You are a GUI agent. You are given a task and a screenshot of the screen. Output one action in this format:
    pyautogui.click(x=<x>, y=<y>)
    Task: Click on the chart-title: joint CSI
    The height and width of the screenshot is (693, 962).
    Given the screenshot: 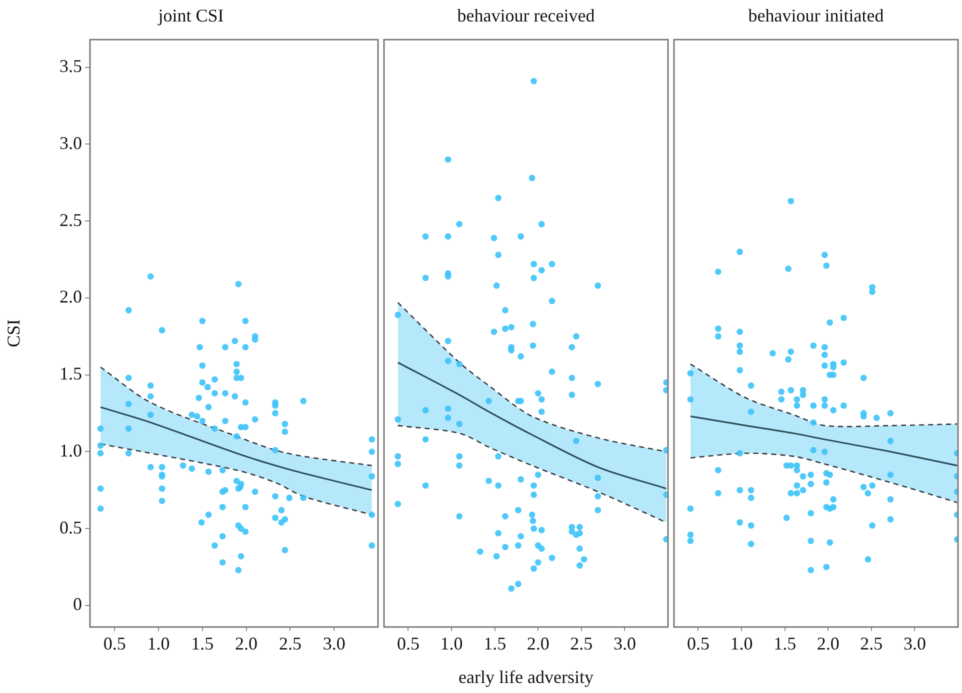 What is the action you would take?
    pyautogui.click(x=190, y=16)
    